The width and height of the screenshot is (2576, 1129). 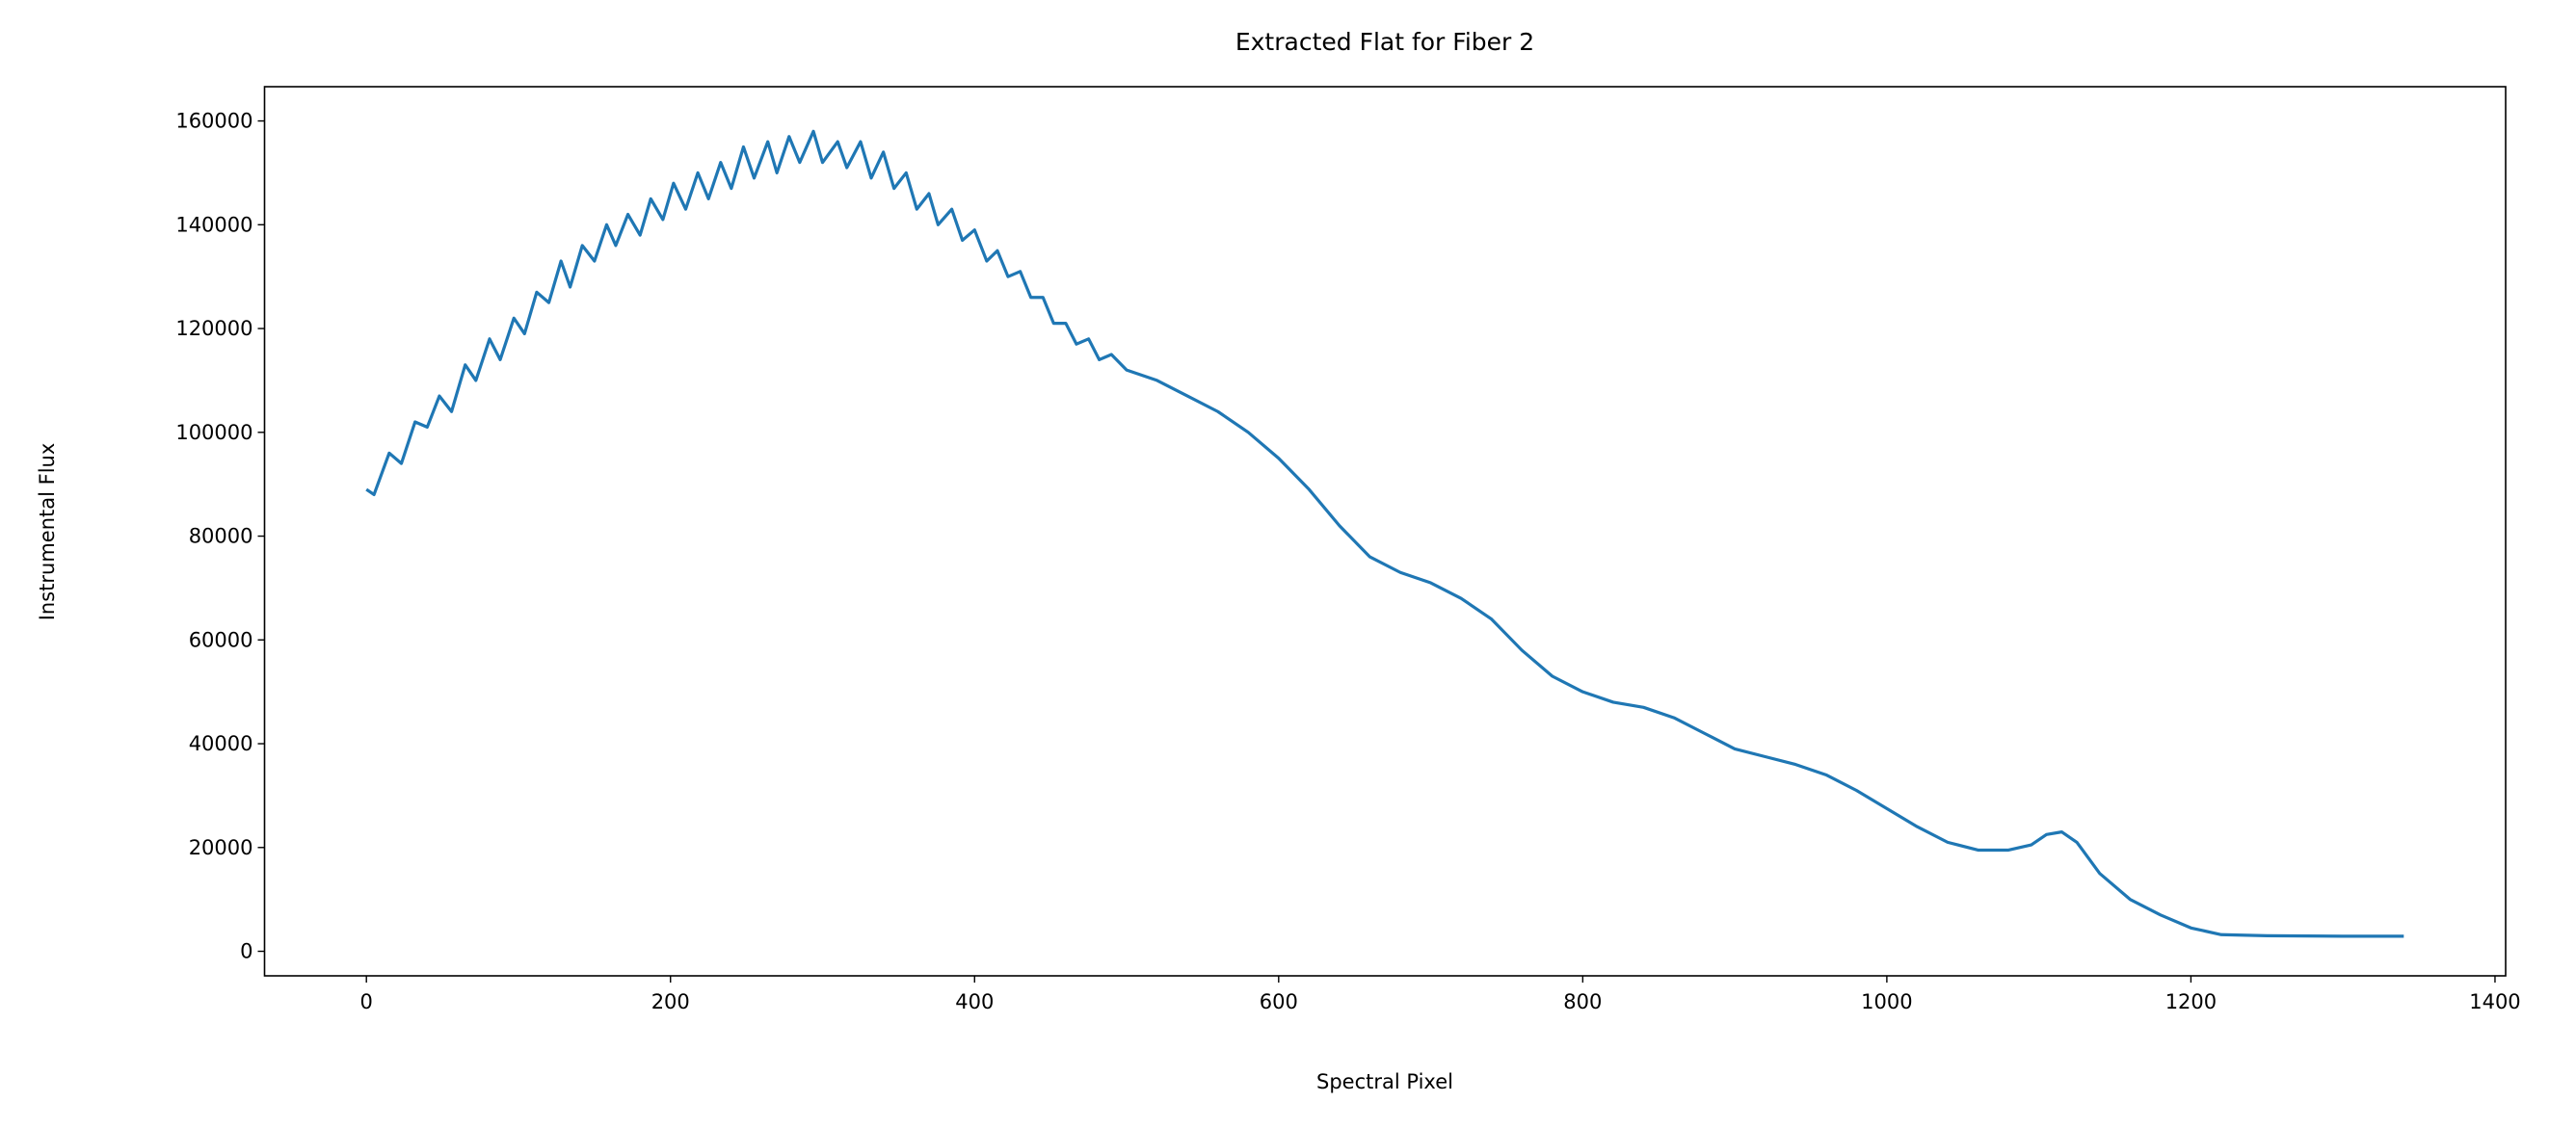 What do you see at coordinates (246, 951) in the screenshot?
I see `y-tick-label: 0` at bounding box center [246, 951].